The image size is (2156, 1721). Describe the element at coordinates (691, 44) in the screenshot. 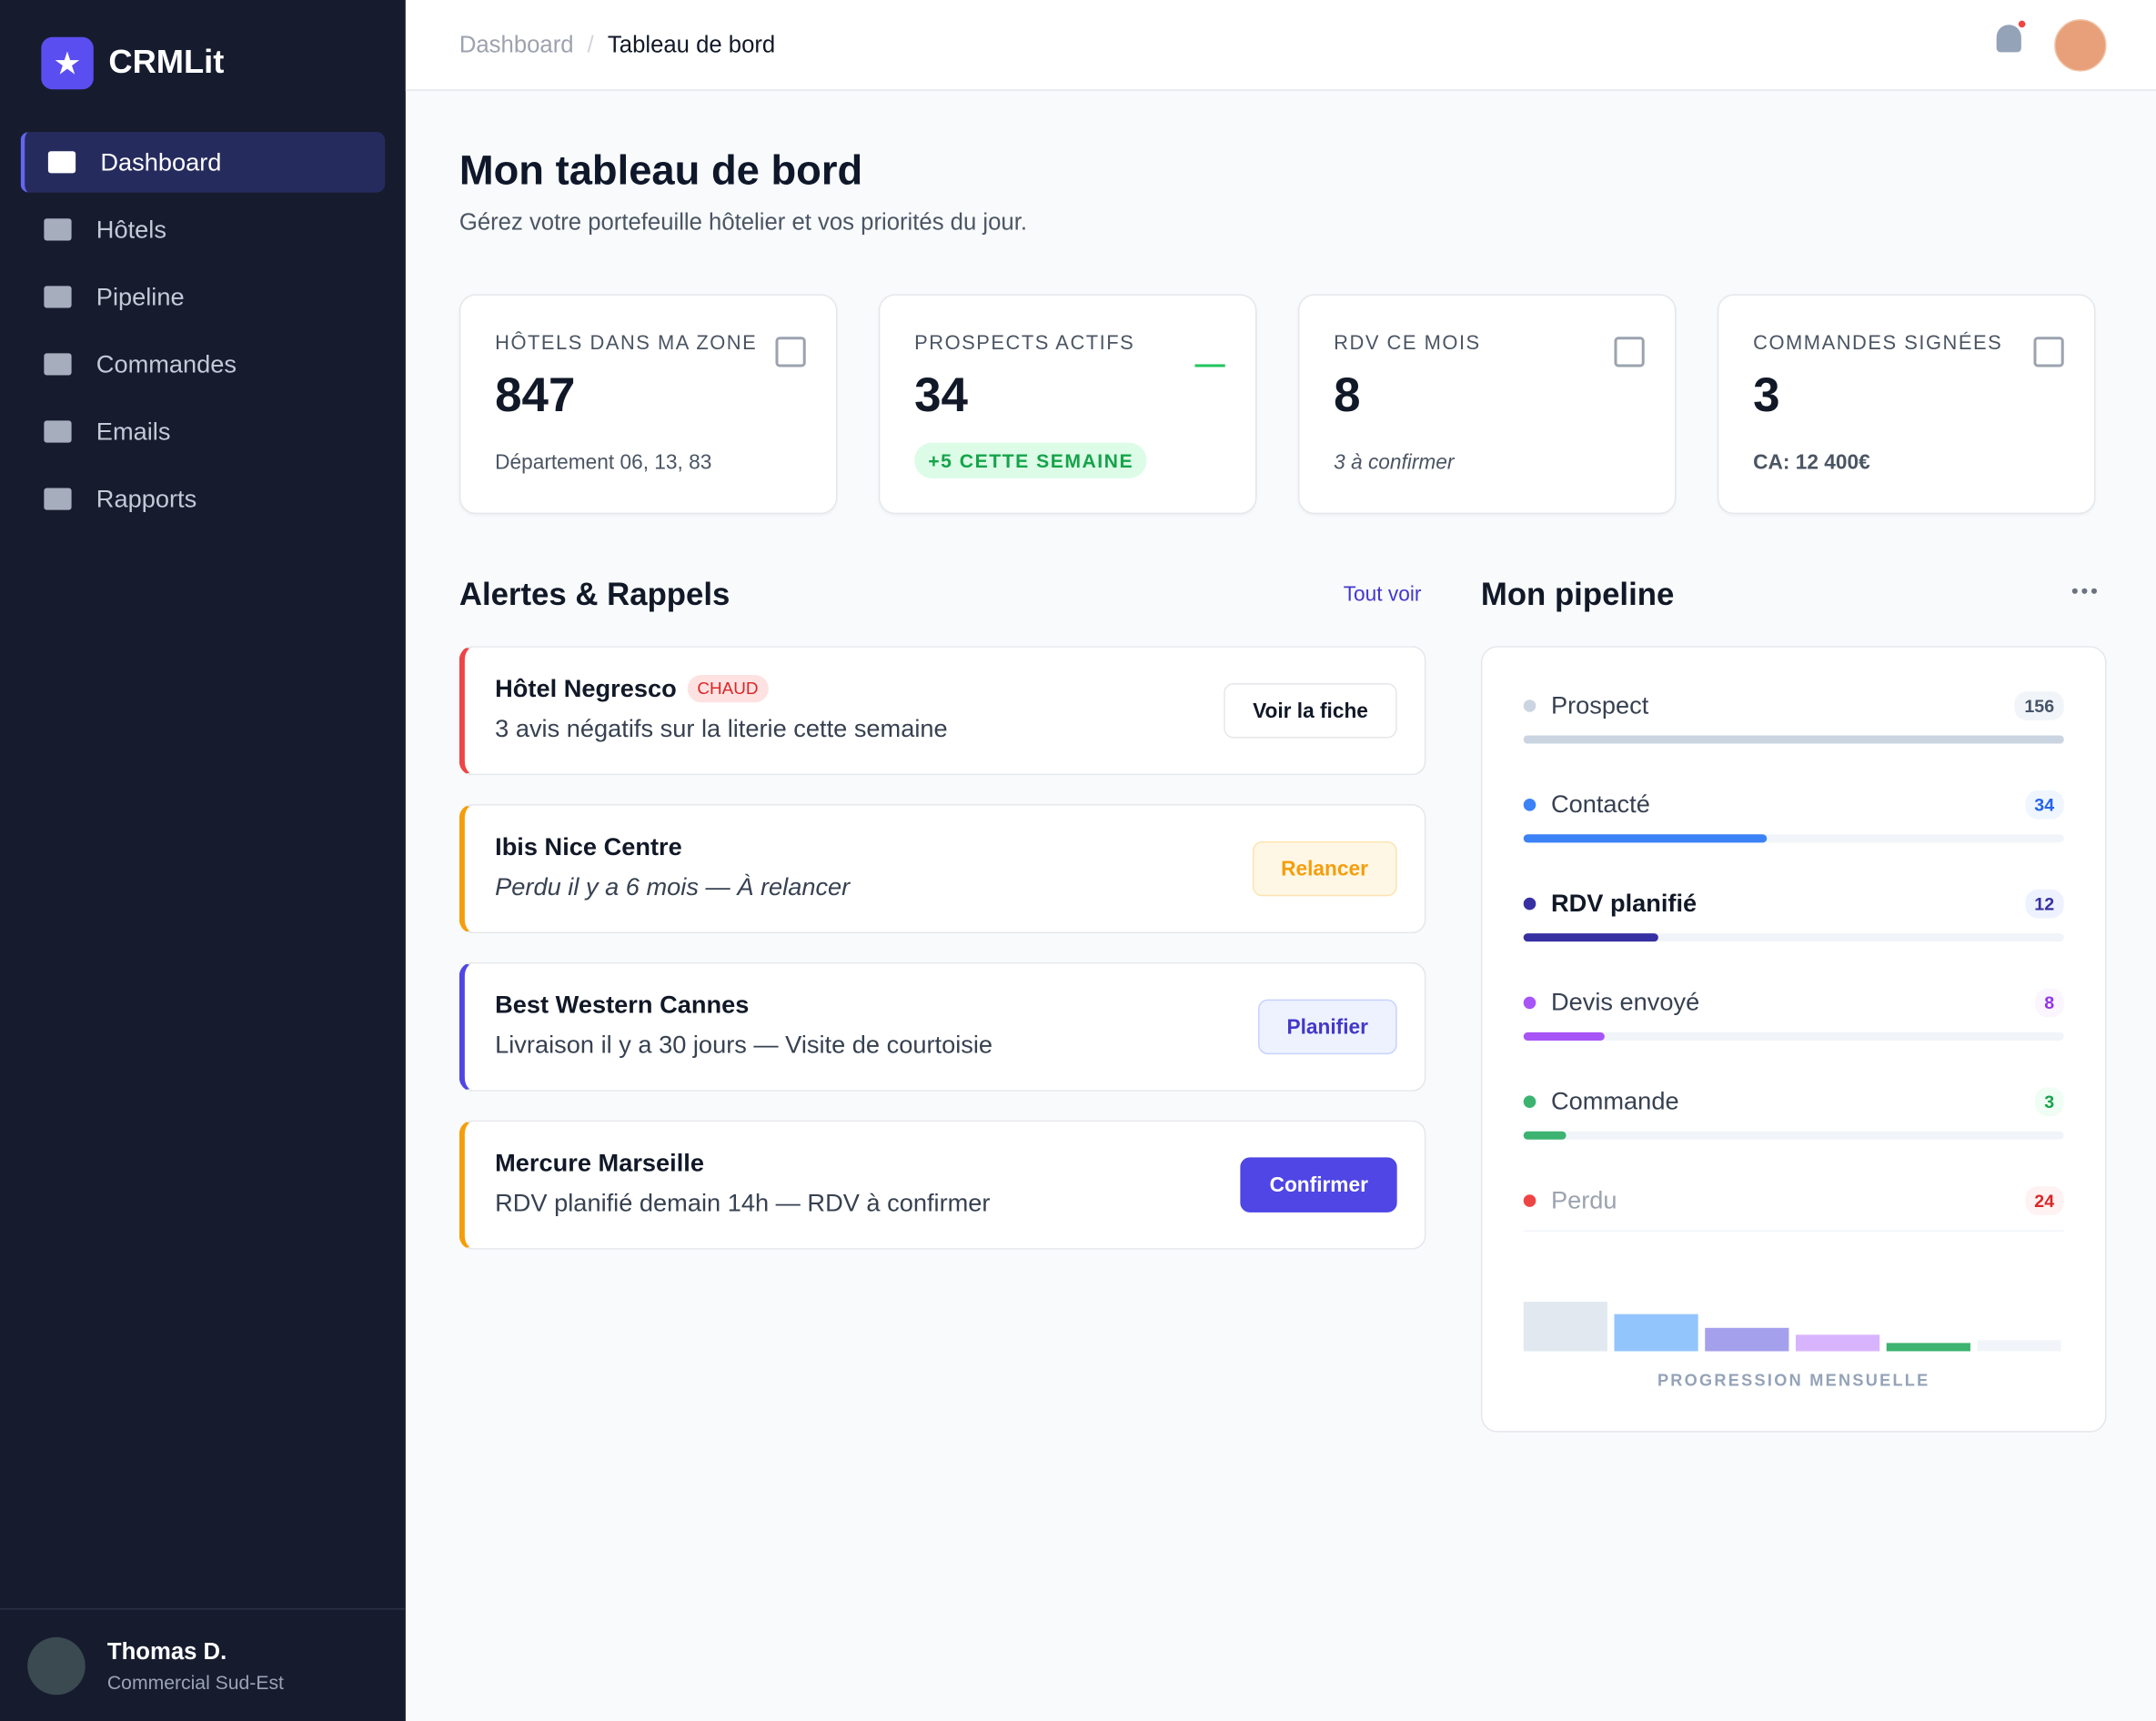

I see `breadcrumb-current: Tableau de bord` at that location.